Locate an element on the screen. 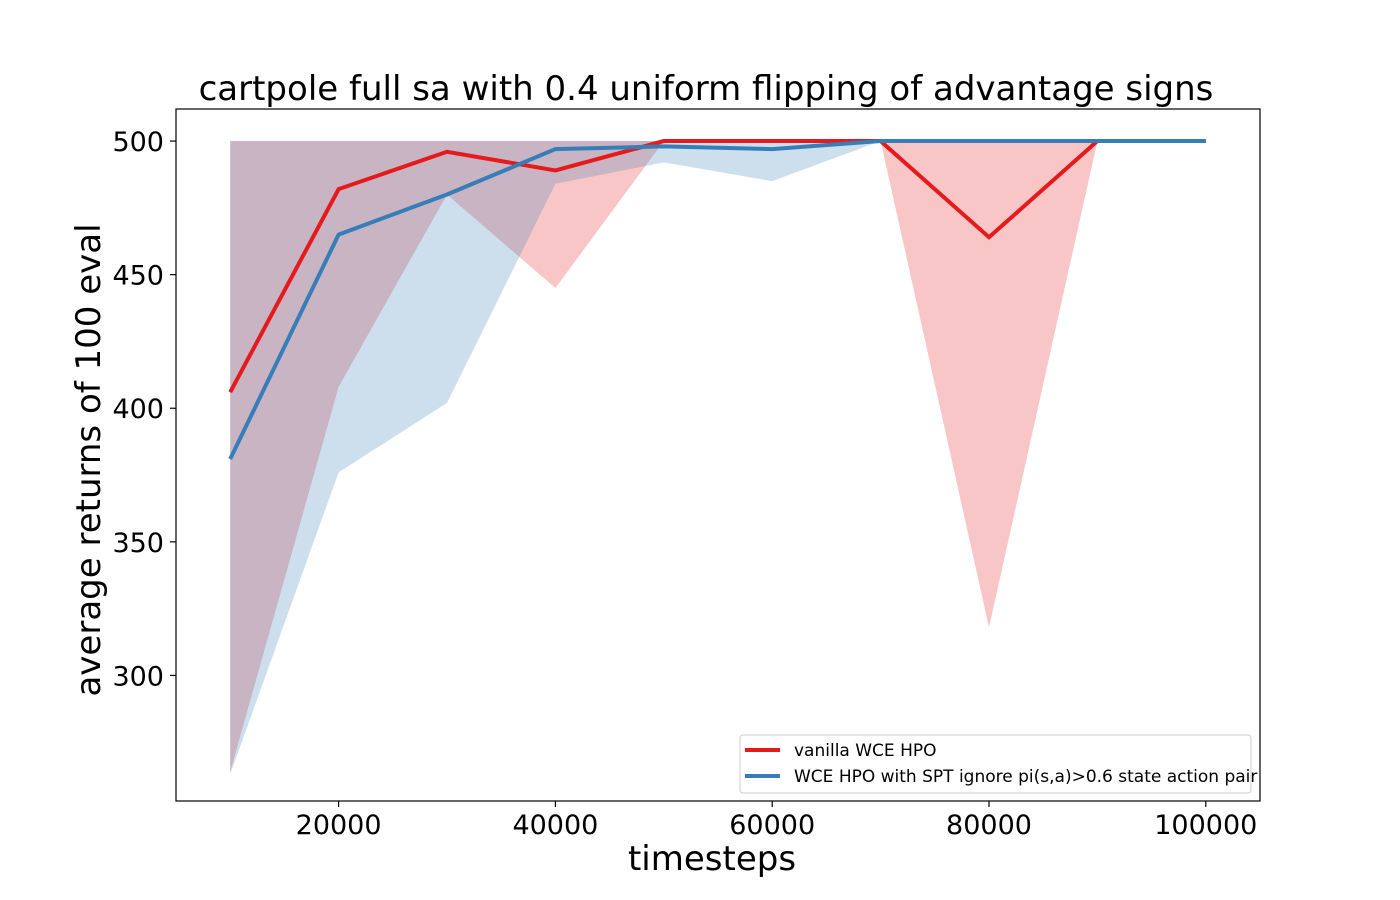 This screenshot has width=1400, height=900. y-axis-ticks: 300 350 400 450 500 is located at coordinates (144, 409).